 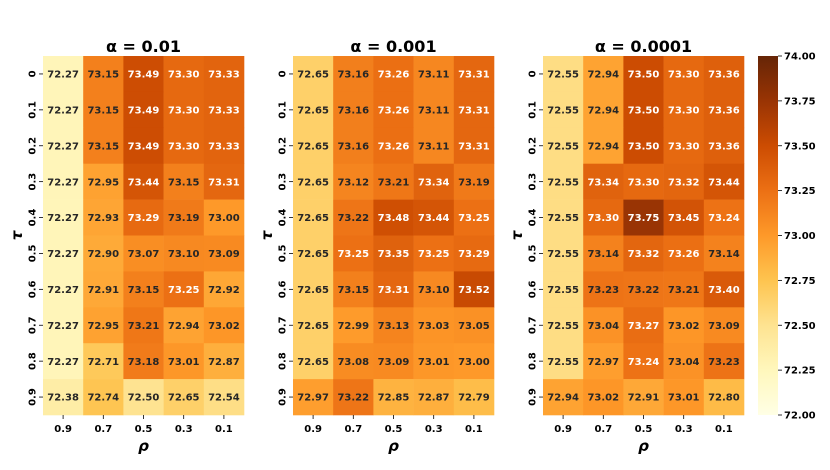 What do you see at coordinates (224, 398) in the screenshot?
I see `cell-value-label: 72.54` at bounding box center [224, 398].